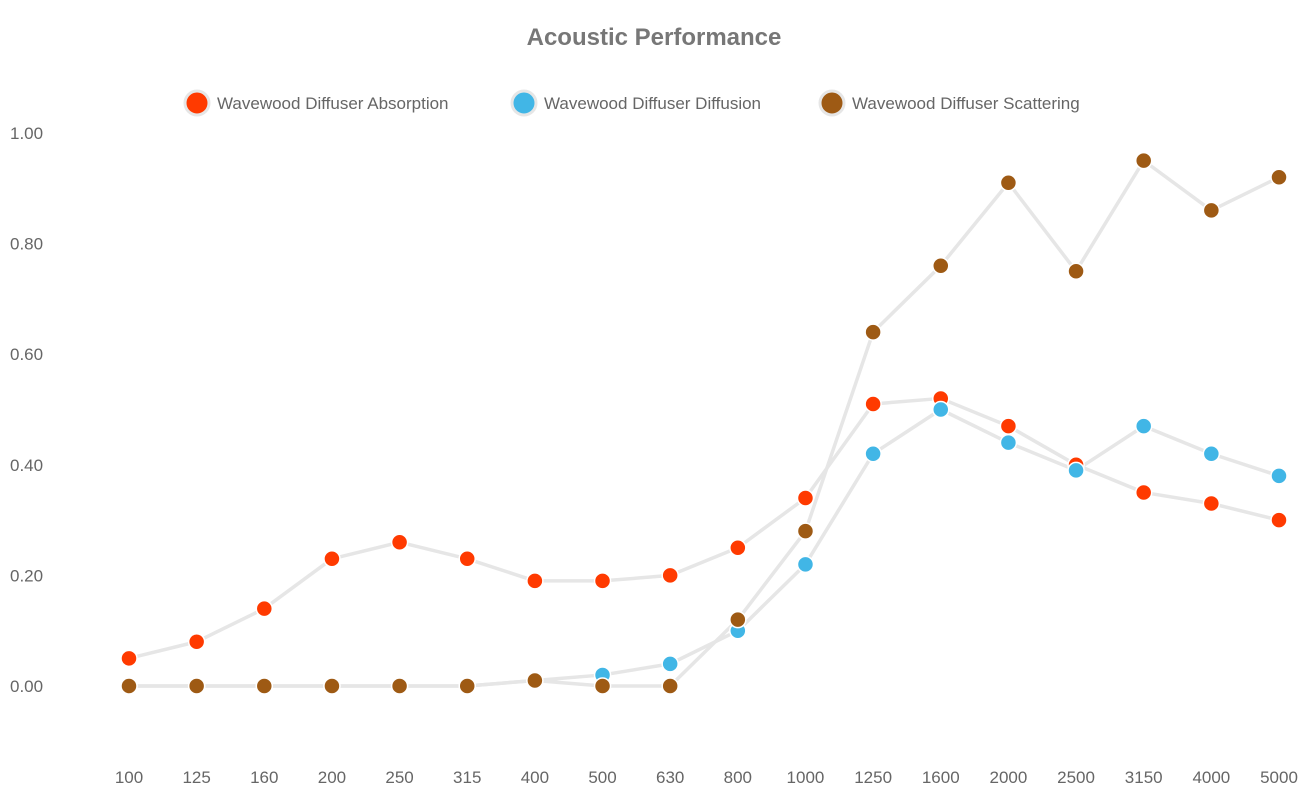  Describe the element at coordinates (1211, 777) in the screenshot. I see `x-tick-label: 4000` at that location.